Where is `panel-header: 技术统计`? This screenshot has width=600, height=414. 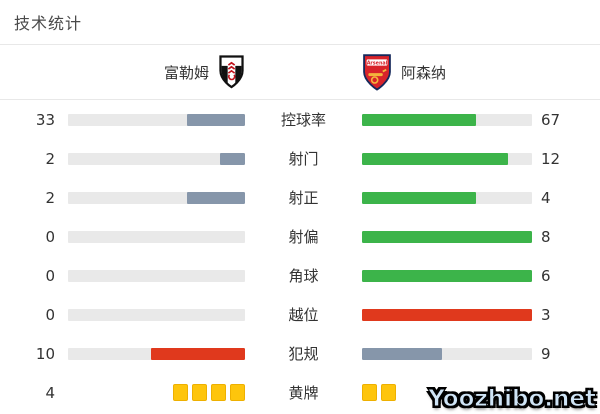 panel-header: 技术统计 is located at coordinates (300, 22).